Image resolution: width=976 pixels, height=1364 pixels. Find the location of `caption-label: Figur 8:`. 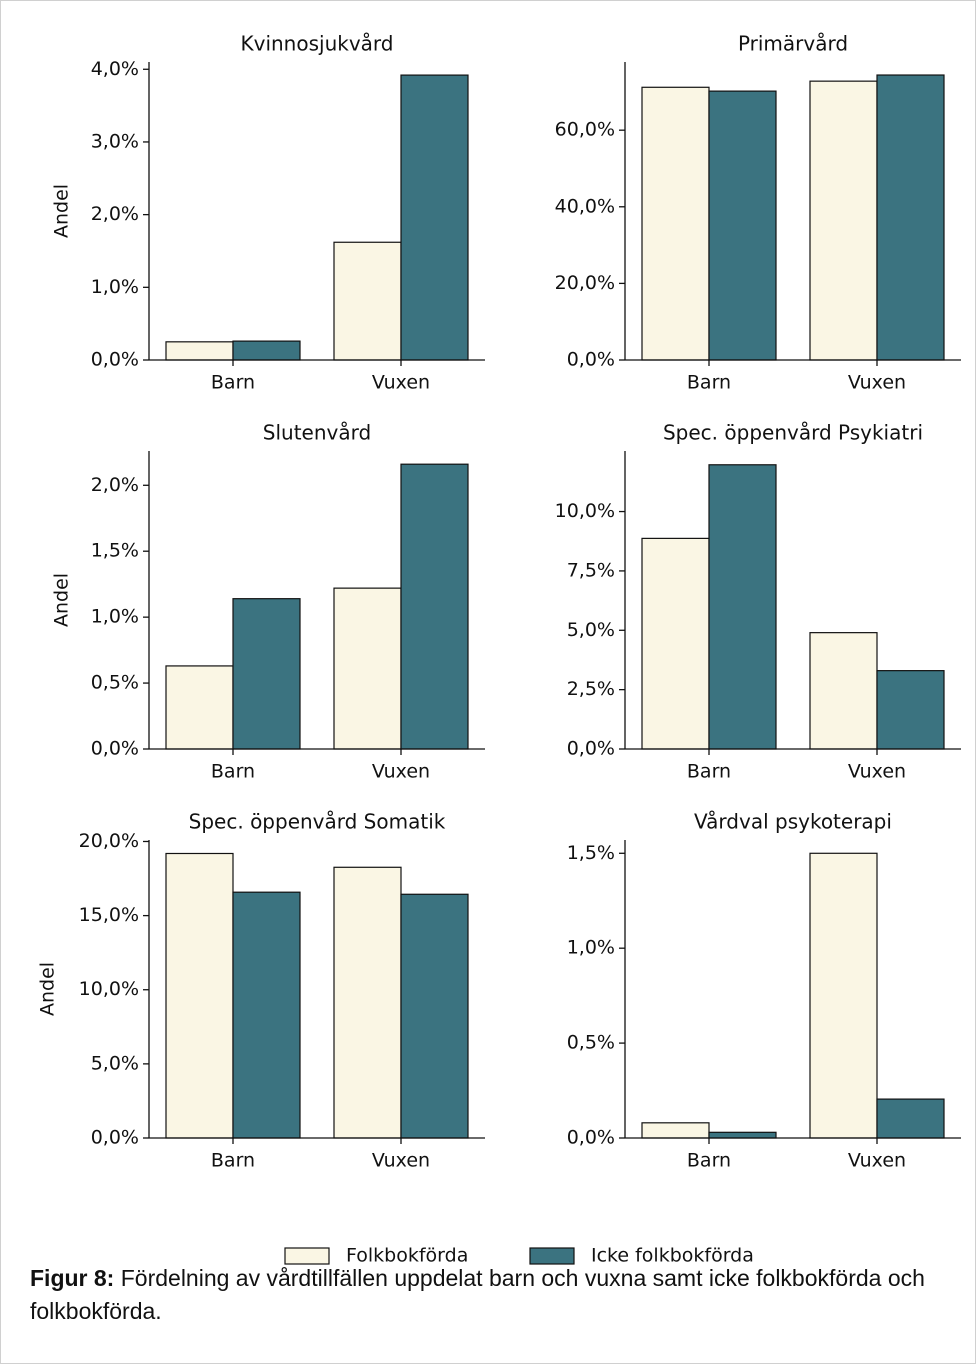

caption-label: Figur 8: is located at coordinates (72, 1278).